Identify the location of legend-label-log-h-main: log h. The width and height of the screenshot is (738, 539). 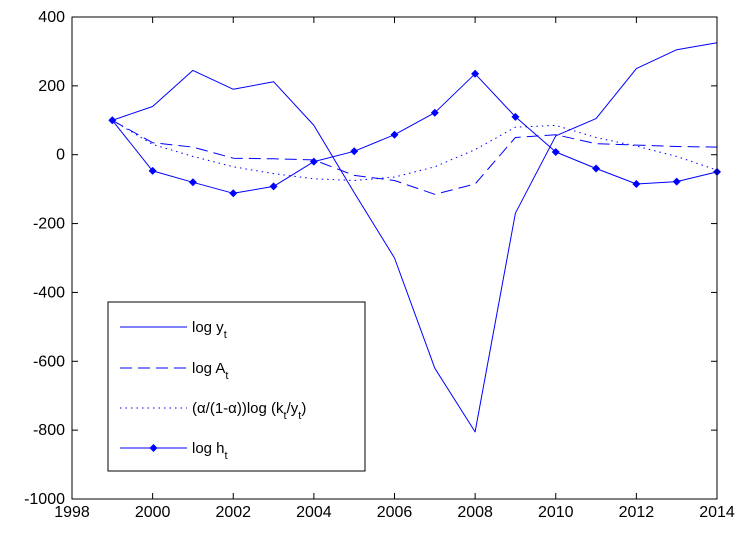
(208, 448).